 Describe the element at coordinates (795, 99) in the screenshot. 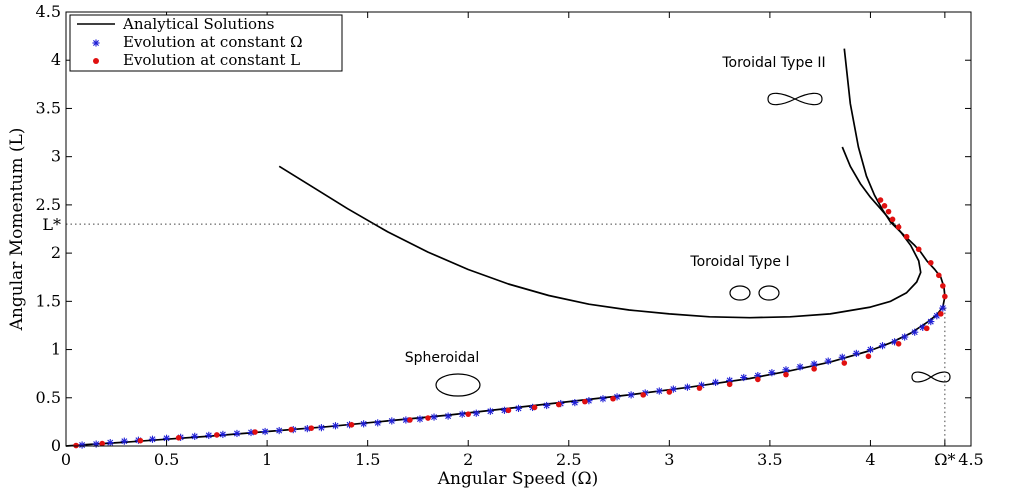

I see `toroidal-two-shape-icon` at that location.